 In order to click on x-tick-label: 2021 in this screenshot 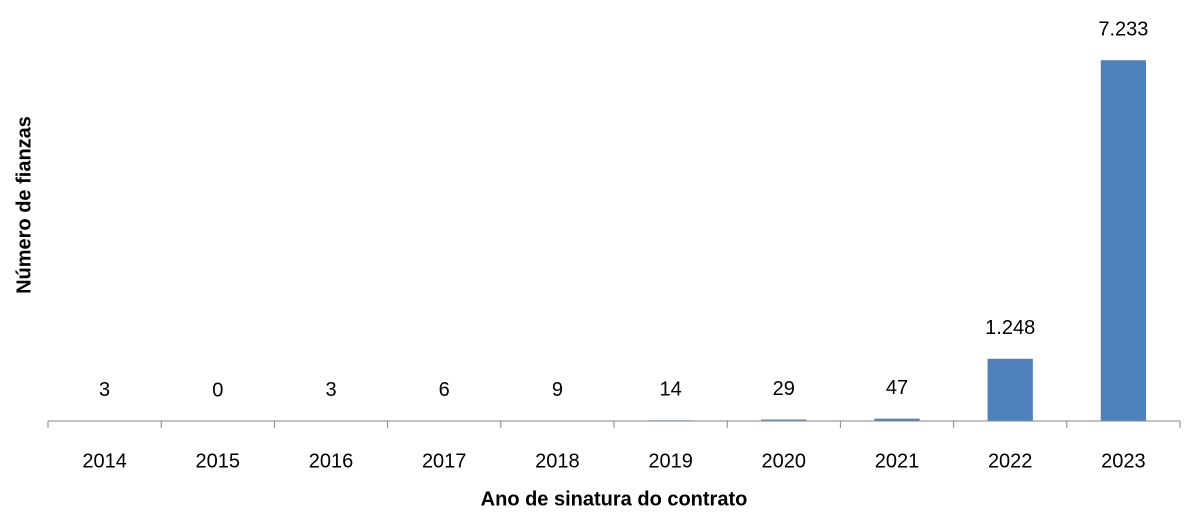, I will do `click(897, 461)`.